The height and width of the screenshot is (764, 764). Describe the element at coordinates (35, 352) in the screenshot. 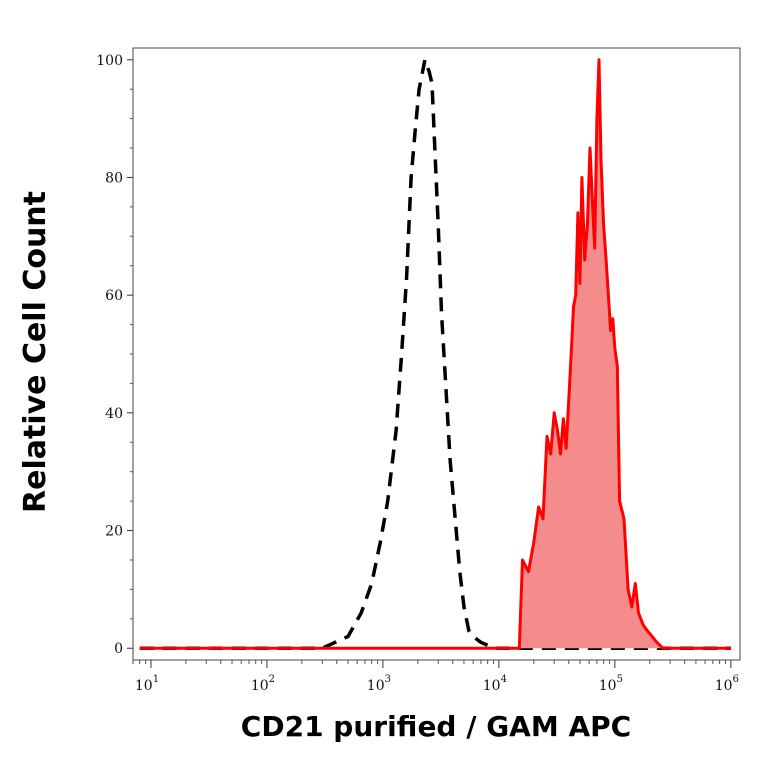

I see `y-axis-title: Relative Cell Count` at that location.